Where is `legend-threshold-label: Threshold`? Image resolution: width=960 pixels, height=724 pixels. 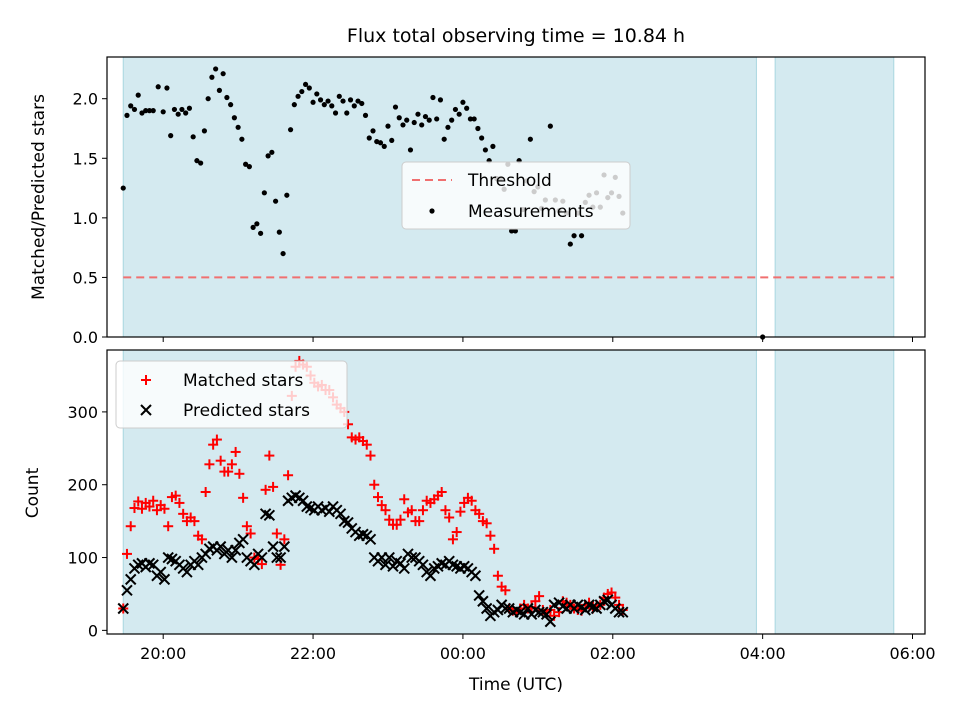 legend-threshold-label: Threshold is located at coordinates (509, 181).